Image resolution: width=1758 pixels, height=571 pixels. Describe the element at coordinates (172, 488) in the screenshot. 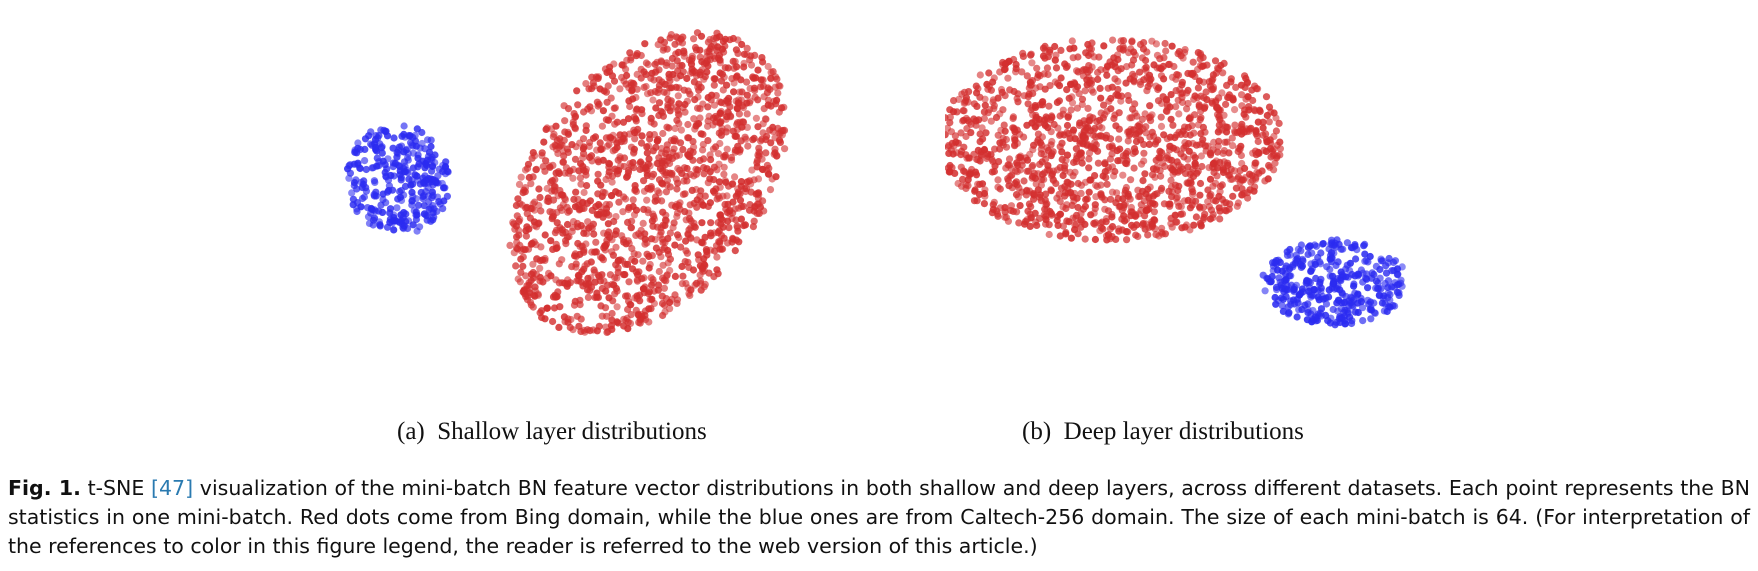

I see `citation-link: [47]` at that location.